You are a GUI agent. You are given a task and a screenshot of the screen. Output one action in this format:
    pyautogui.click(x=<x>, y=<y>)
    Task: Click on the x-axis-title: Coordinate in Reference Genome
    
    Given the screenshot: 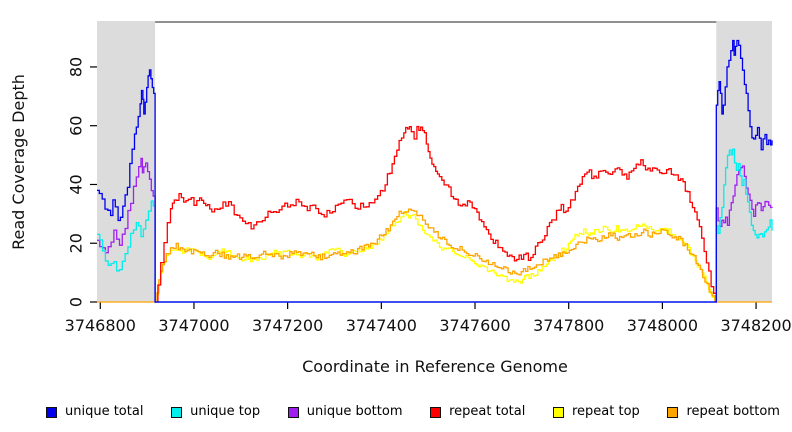 What is the action you would take?
    pyautogui.click(x=435, y=366)
    